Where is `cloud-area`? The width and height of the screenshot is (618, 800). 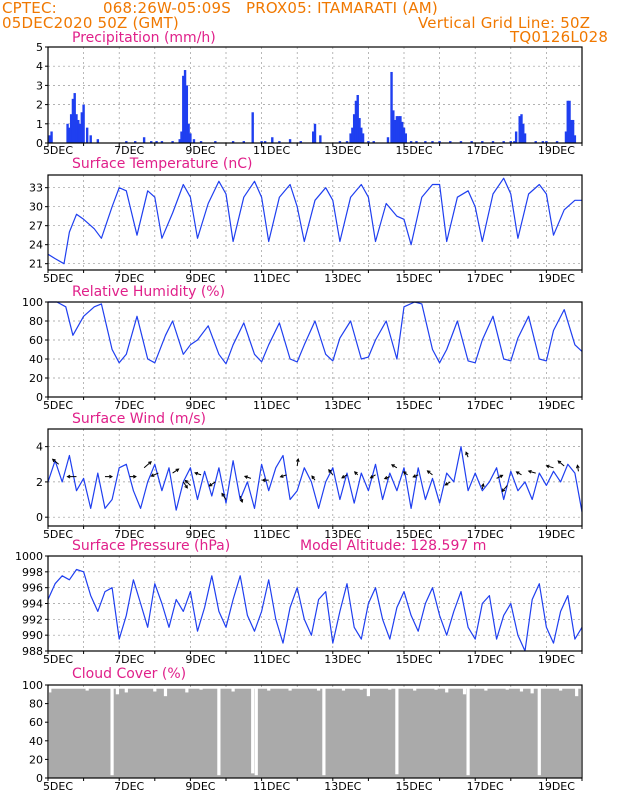 cloud-area is located at coordinates (315, 733).